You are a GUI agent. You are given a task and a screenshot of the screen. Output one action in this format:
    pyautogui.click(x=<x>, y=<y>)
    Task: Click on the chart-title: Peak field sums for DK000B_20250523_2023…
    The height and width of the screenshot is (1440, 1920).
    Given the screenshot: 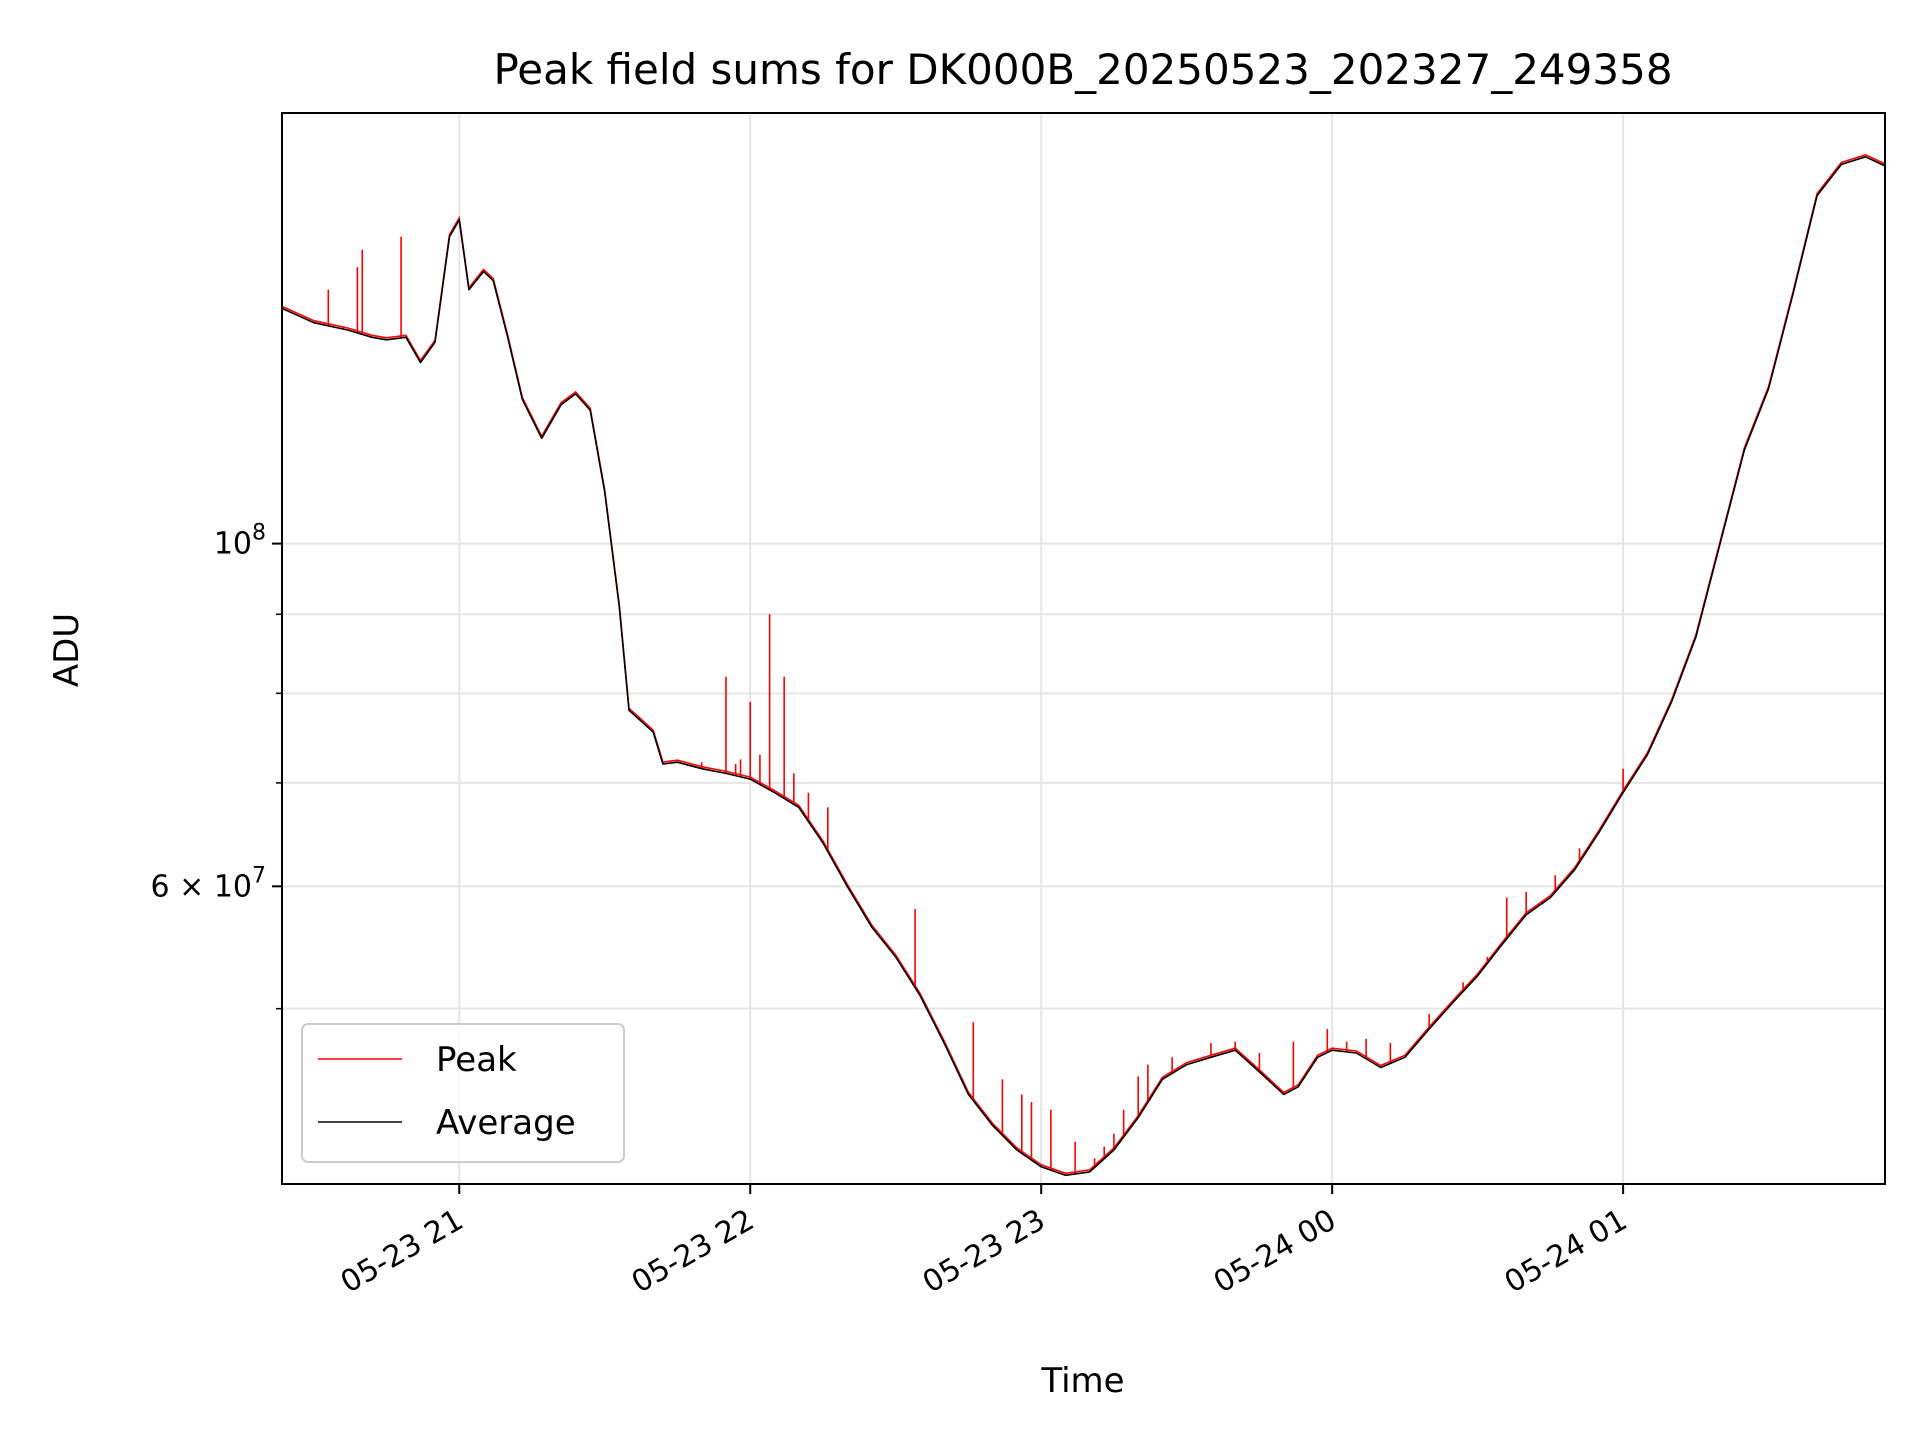 What is the action you would take?
    pyautogui.click(x=1082, y=69)
    